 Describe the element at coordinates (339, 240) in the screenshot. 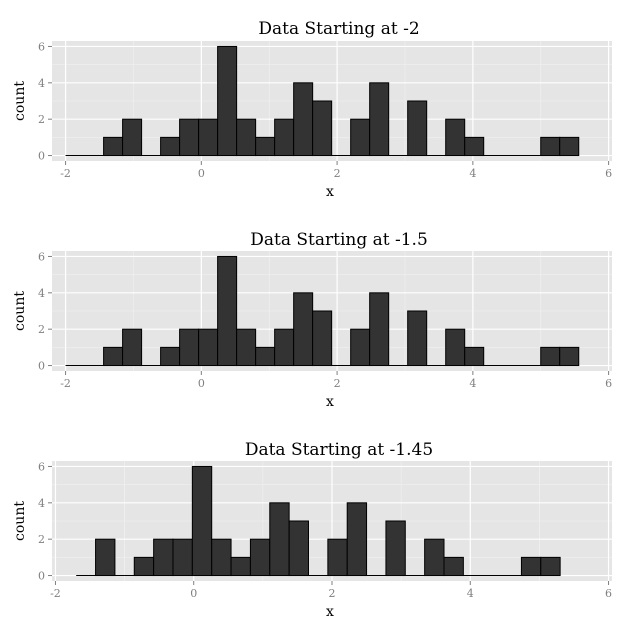

I see `chart-title: Data Starting at -1.5` at that location.